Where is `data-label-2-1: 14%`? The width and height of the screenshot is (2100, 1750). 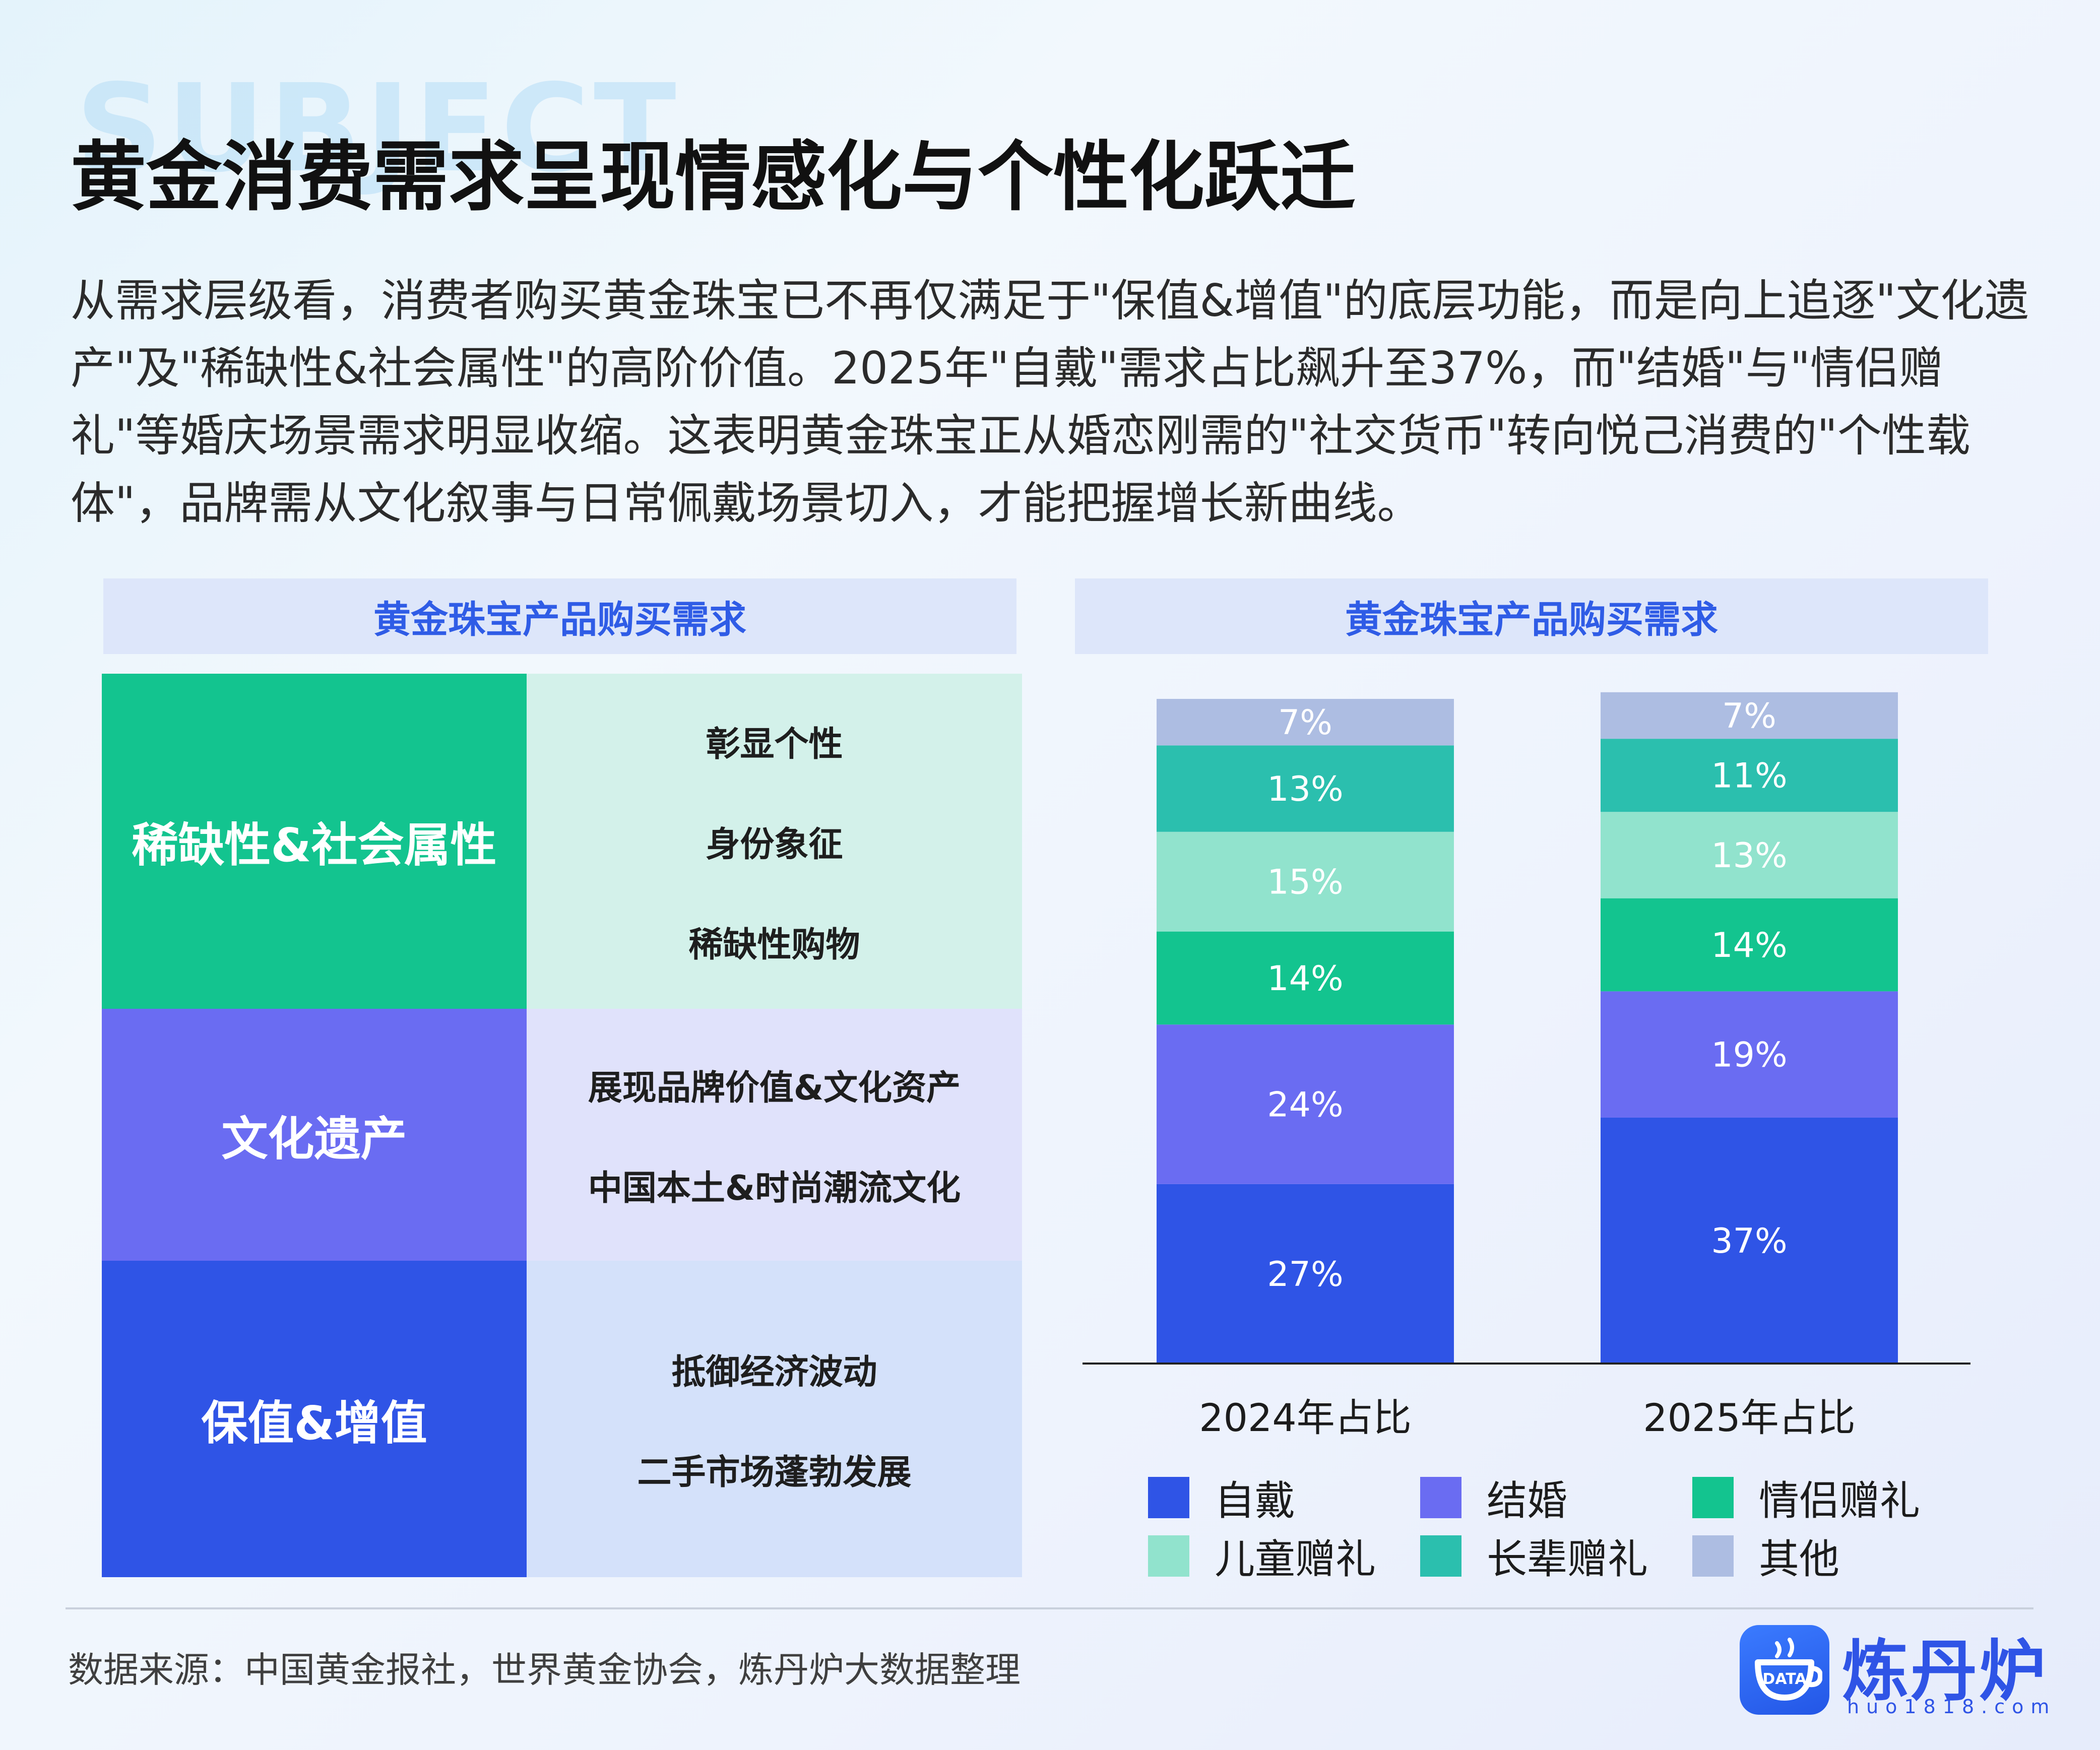
data-label-2-1: 14% is located at coordinates (1749, 945).